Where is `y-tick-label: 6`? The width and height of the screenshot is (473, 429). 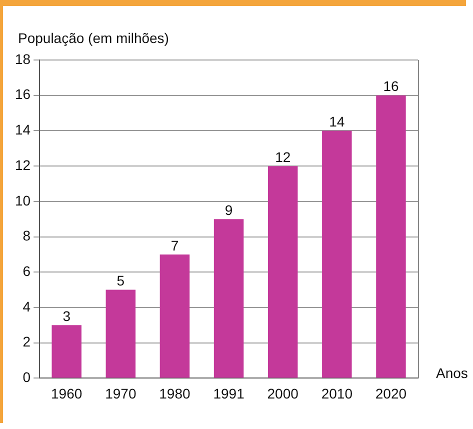 y-tick-label: 6 is located at coordinates (26, 270).